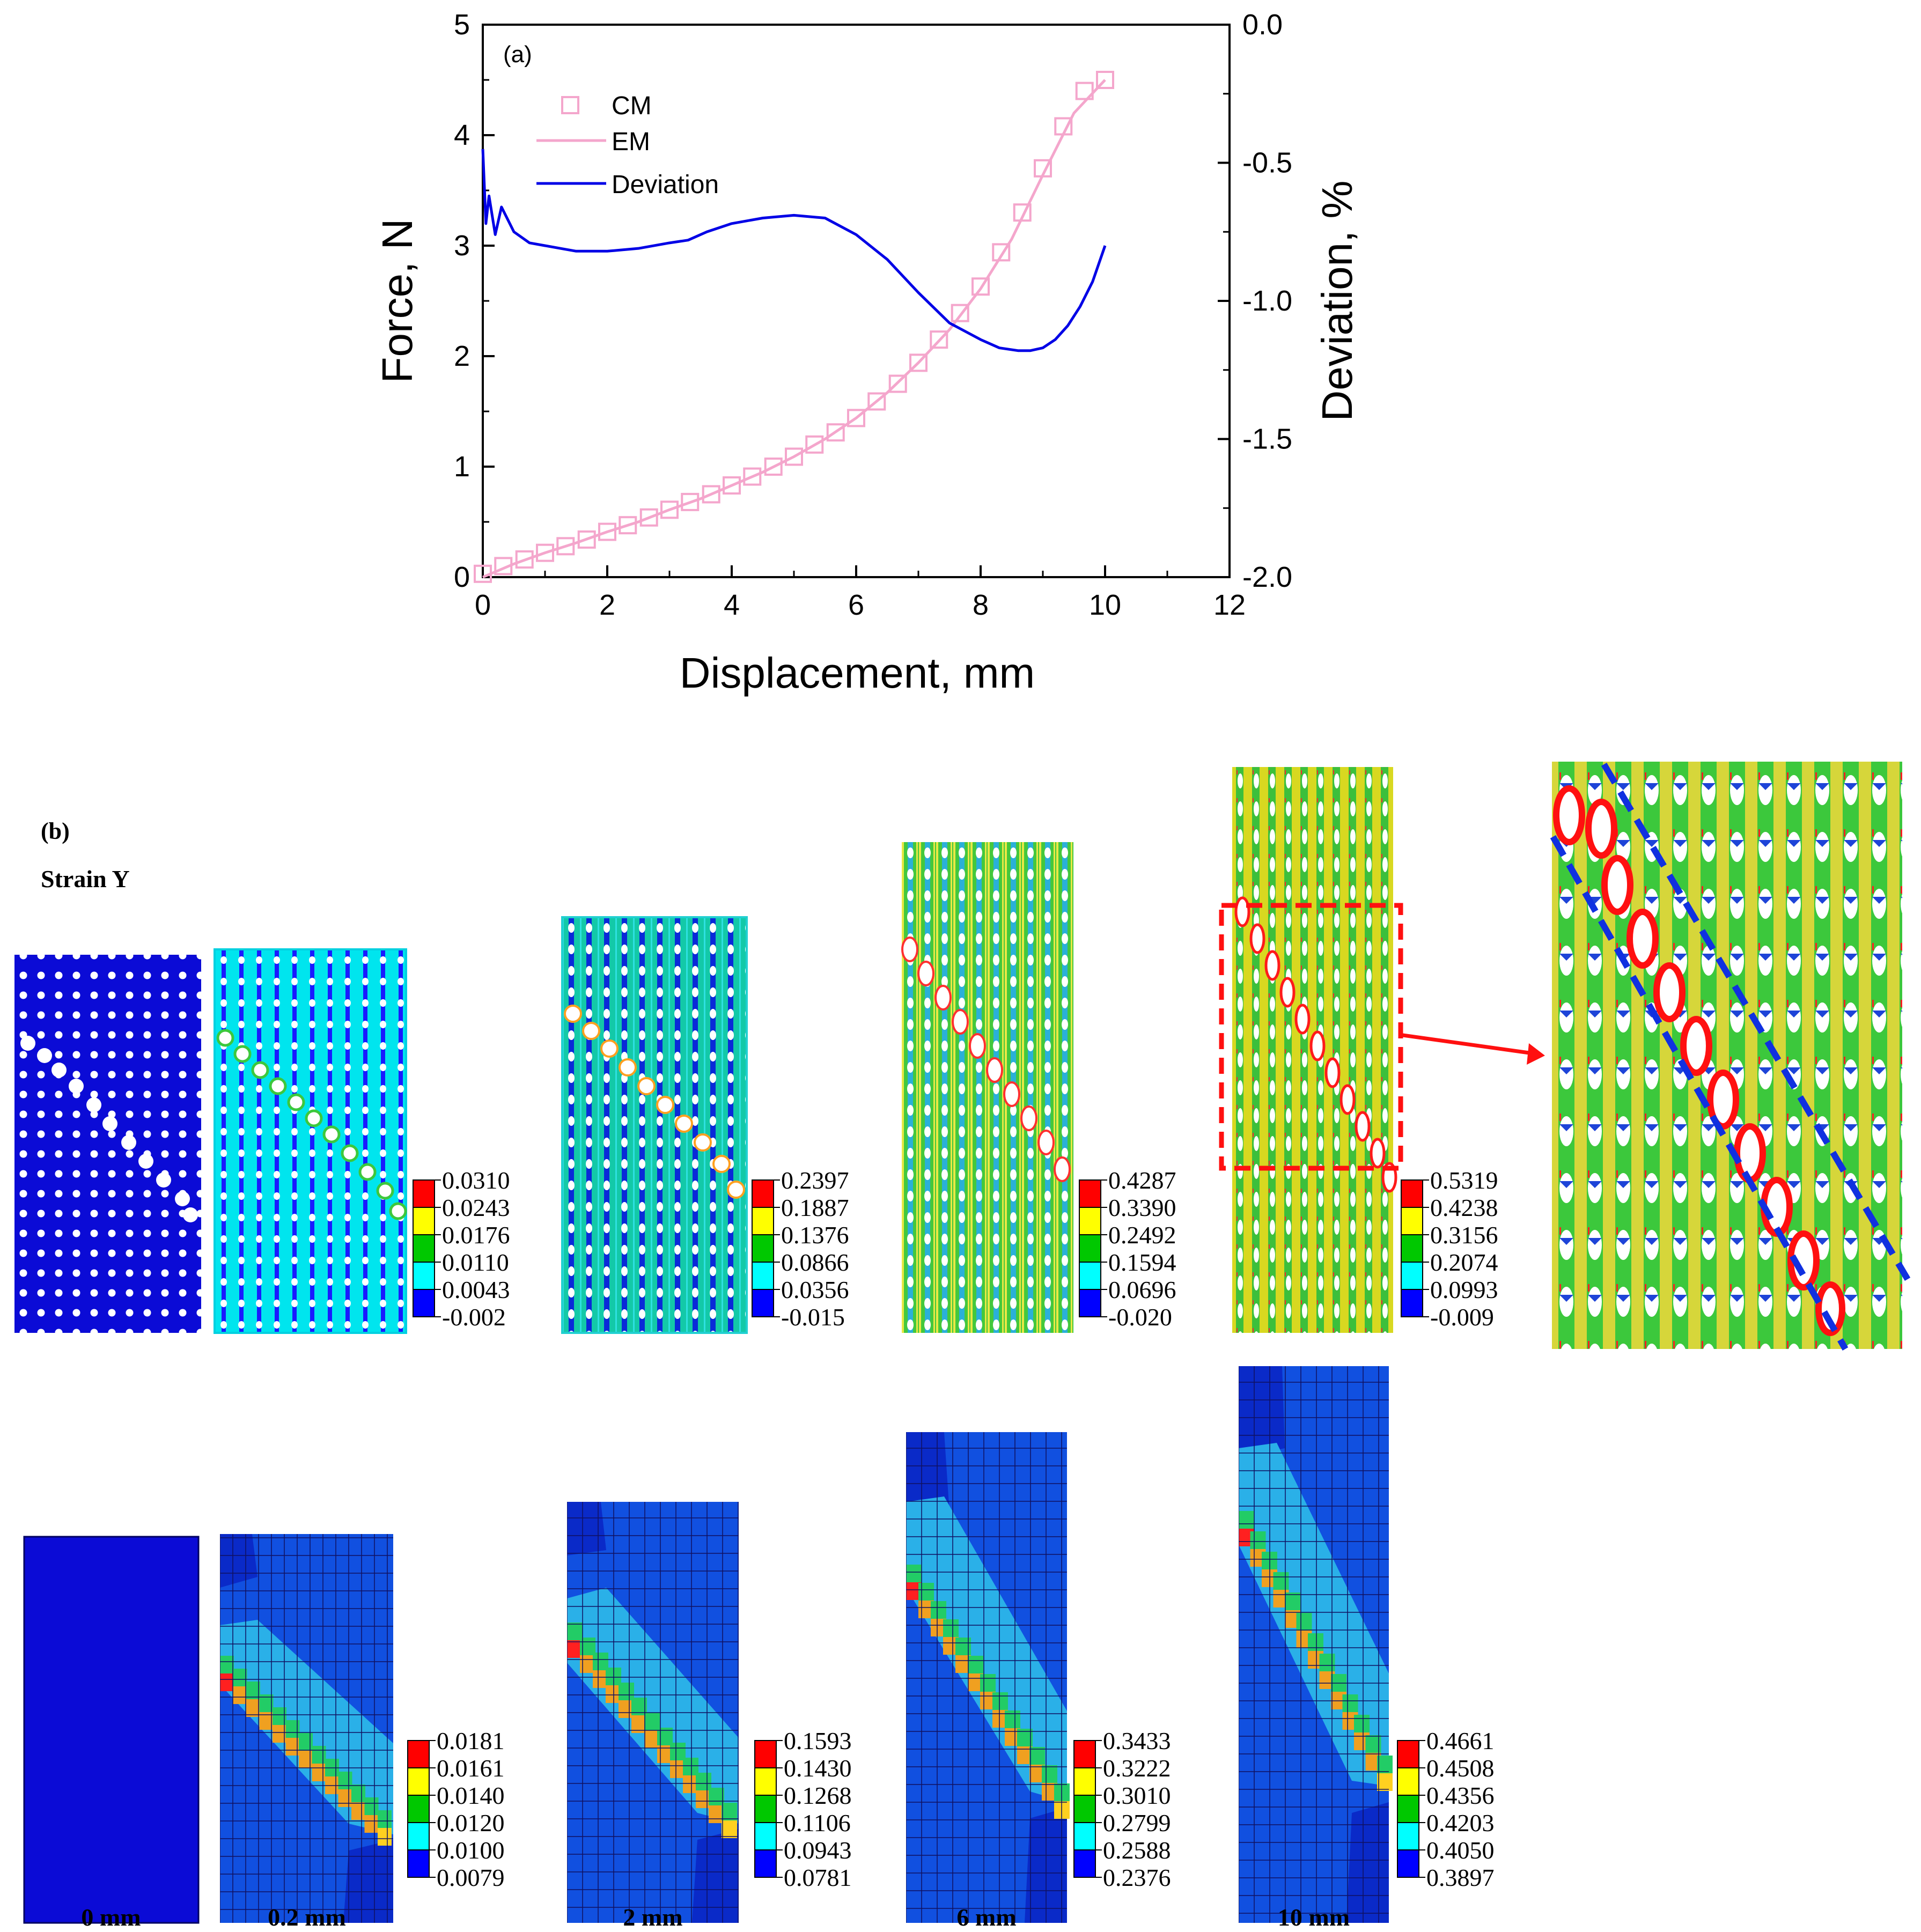  What do you see at coordinates (654, 1125) in the screenshot?
I see `lattice-2mm` at bounding box center [654, 1125].